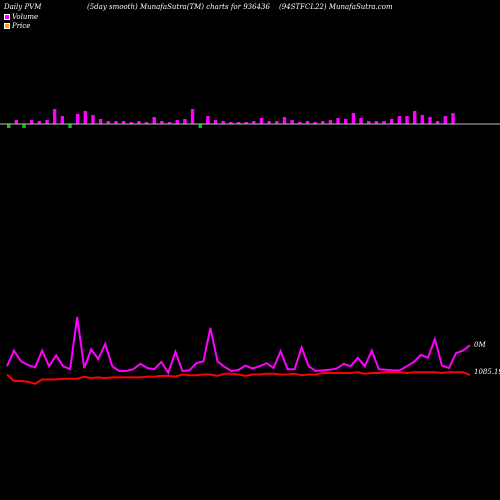 The width and height of the screenshot is (500, 500). Describe the element at coordinates (231, 118) in the screenshot. I see `volume-bars` at that location.